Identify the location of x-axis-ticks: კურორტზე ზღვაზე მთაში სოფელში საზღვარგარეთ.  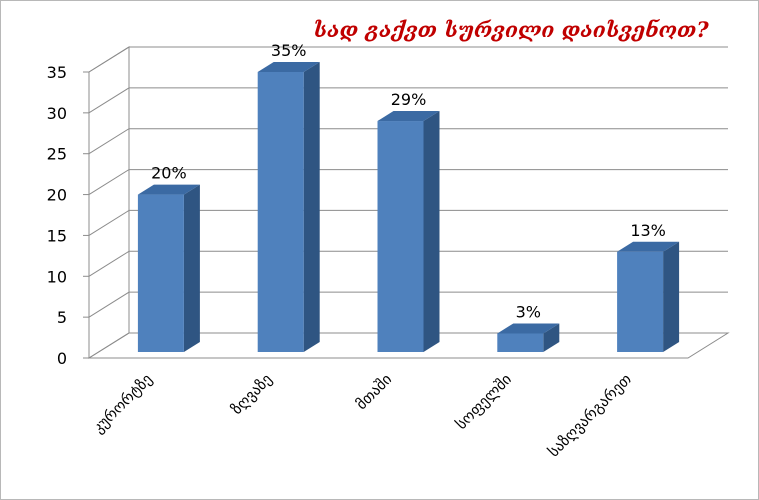
(362, 415).